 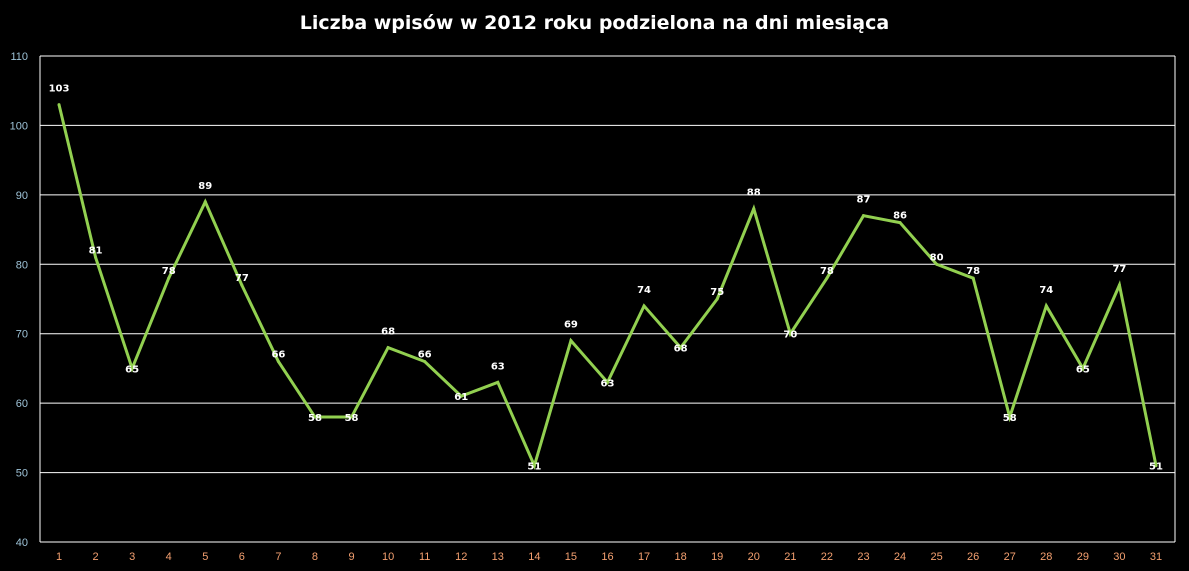 What do you see at coordinates (827, 557) in the screenshot?
I see `x-tick-label: 22` at bounding box center [827, 557].